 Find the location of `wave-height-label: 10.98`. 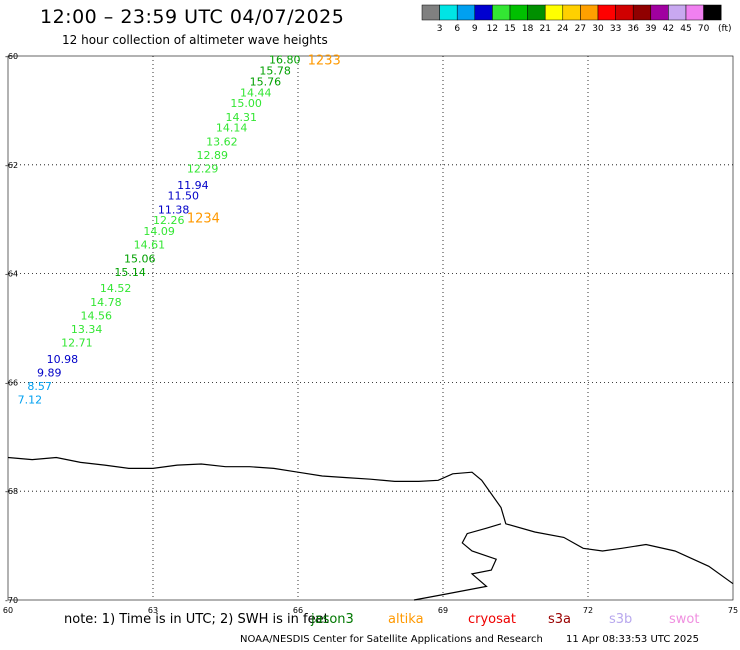

wave-height-label: 10.98 is located at coordinates (63, 359).